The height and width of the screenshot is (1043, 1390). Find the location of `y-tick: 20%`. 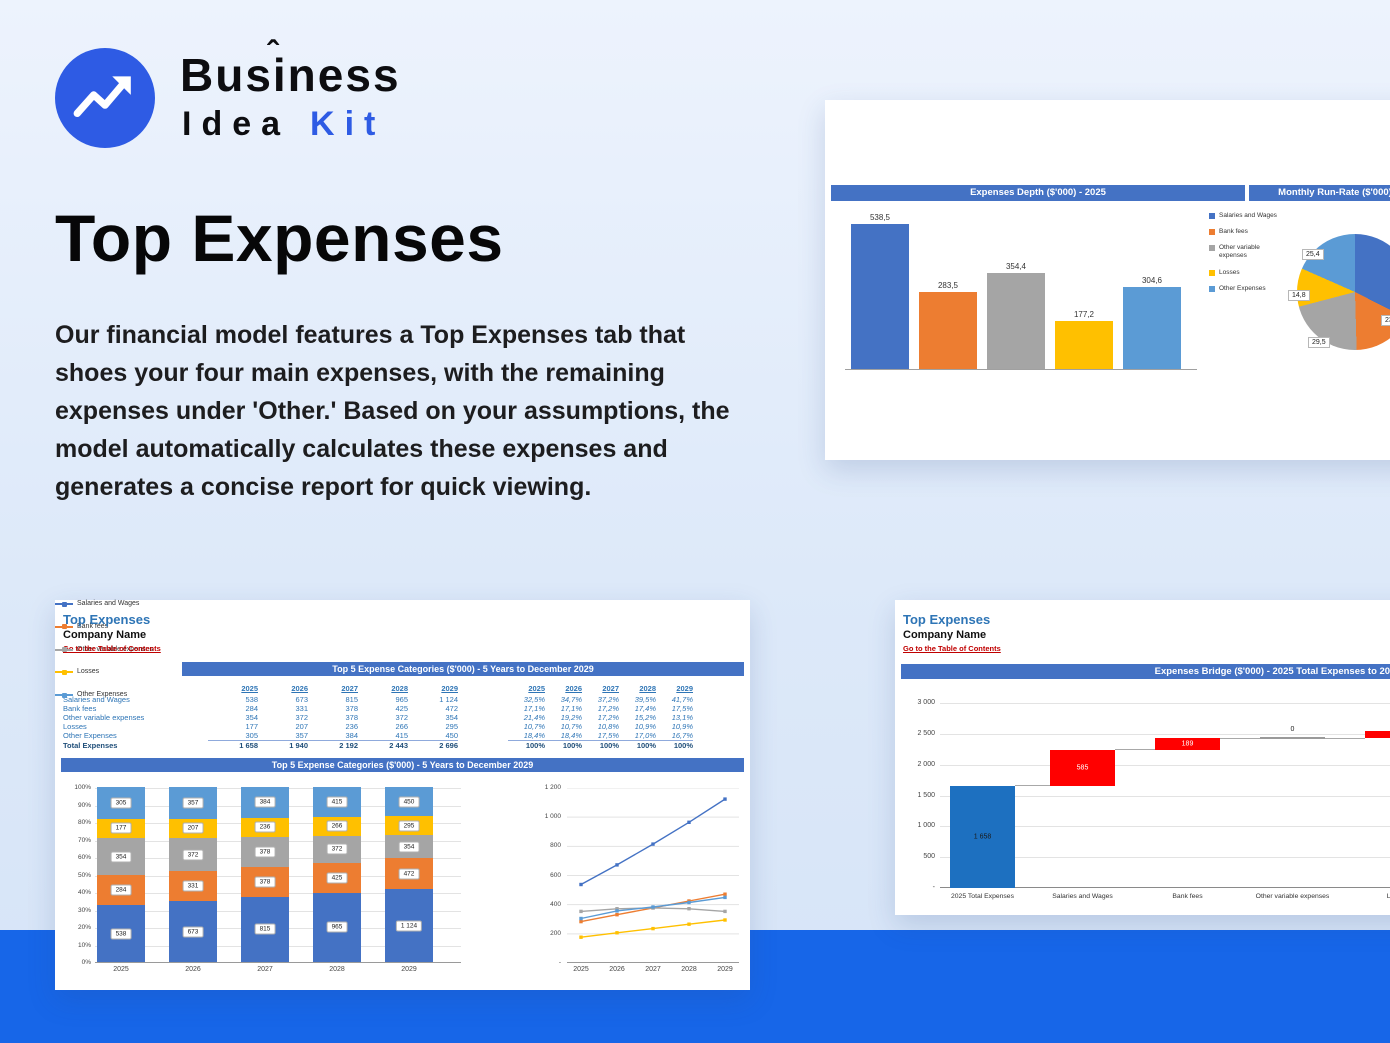

y-tick: 20% is located at coordinates (84, 927).